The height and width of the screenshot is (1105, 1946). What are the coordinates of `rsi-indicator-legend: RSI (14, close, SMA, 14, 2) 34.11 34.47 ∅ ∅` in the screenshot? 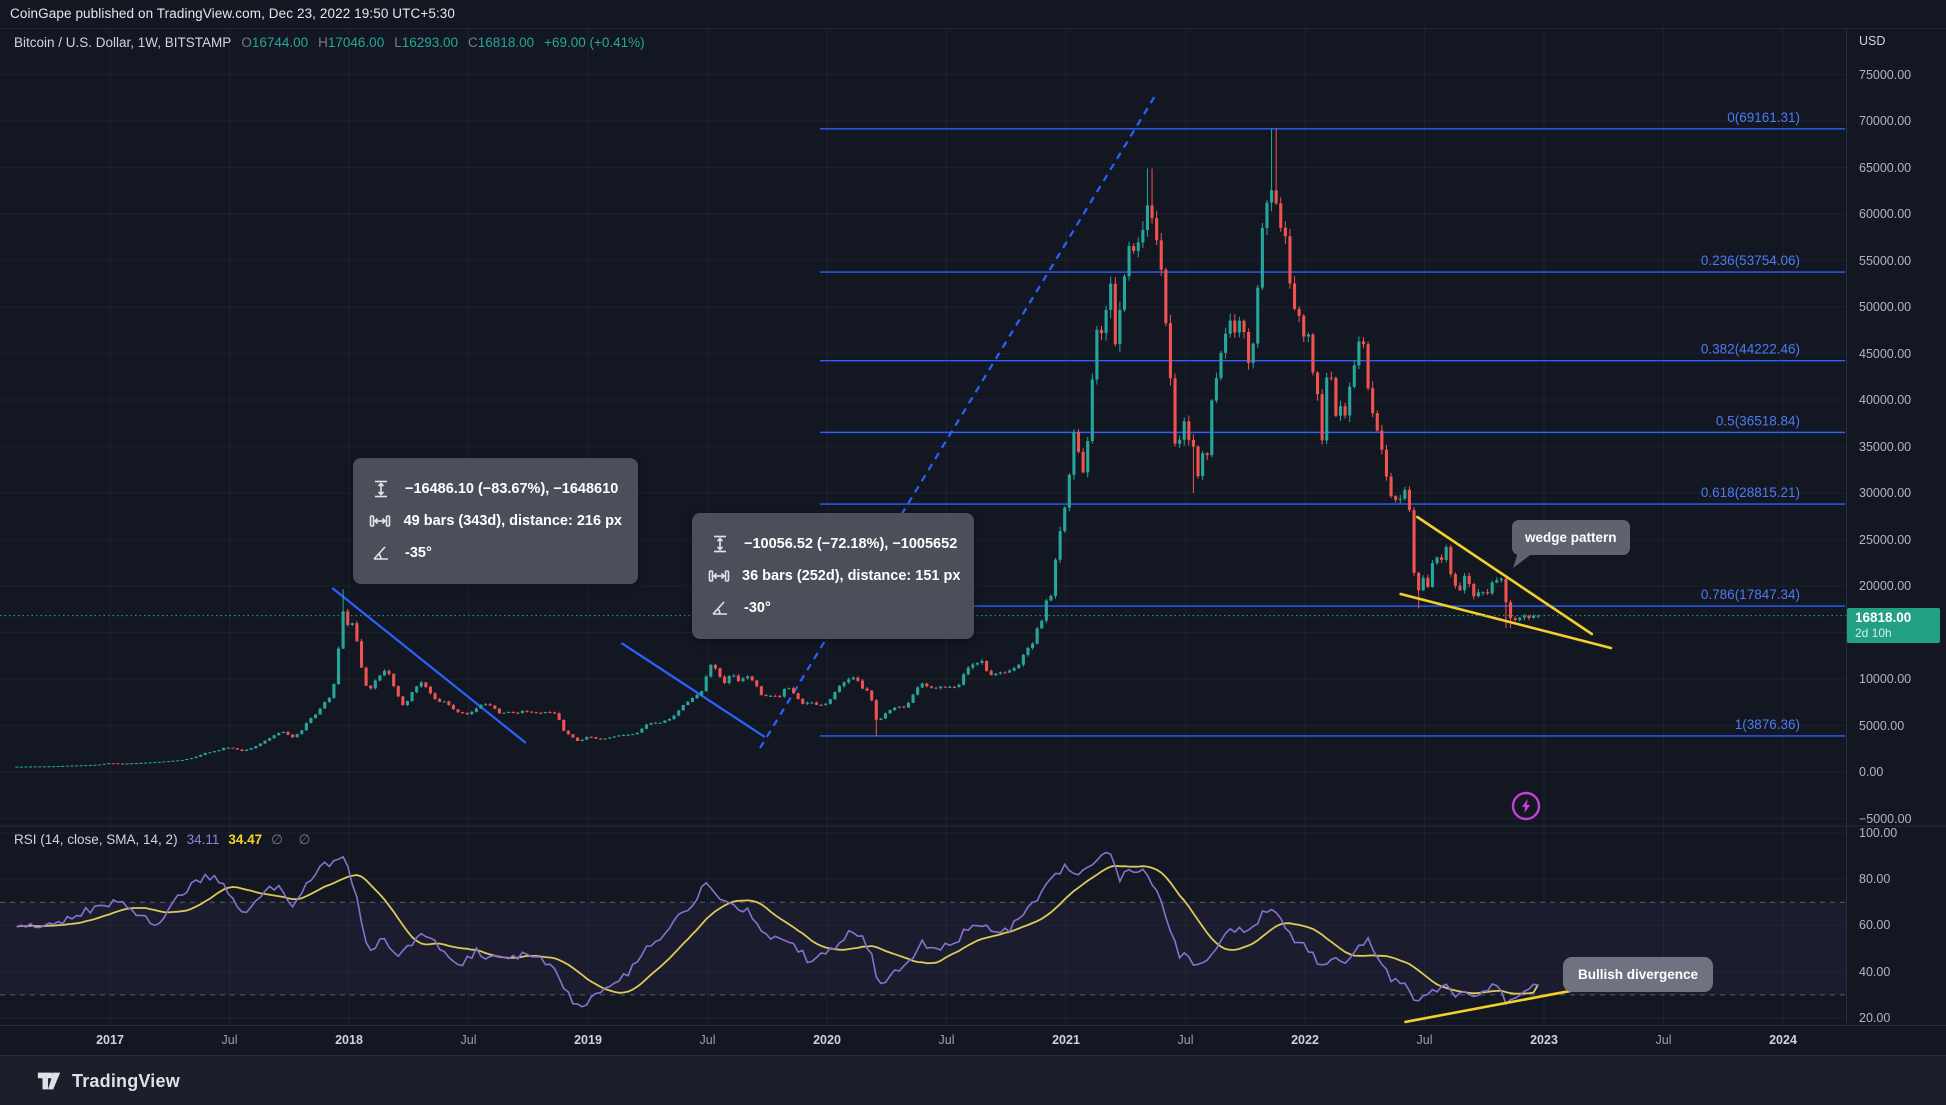 It's located at (165, 840).